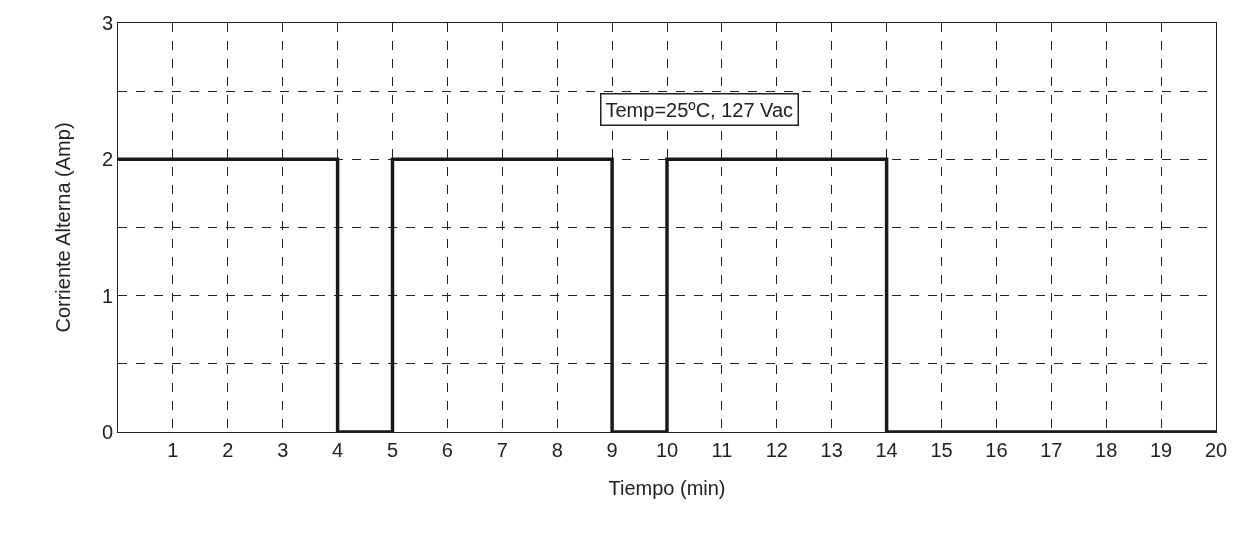  I want to click on x-tick-label: 14, so click(886, 450).